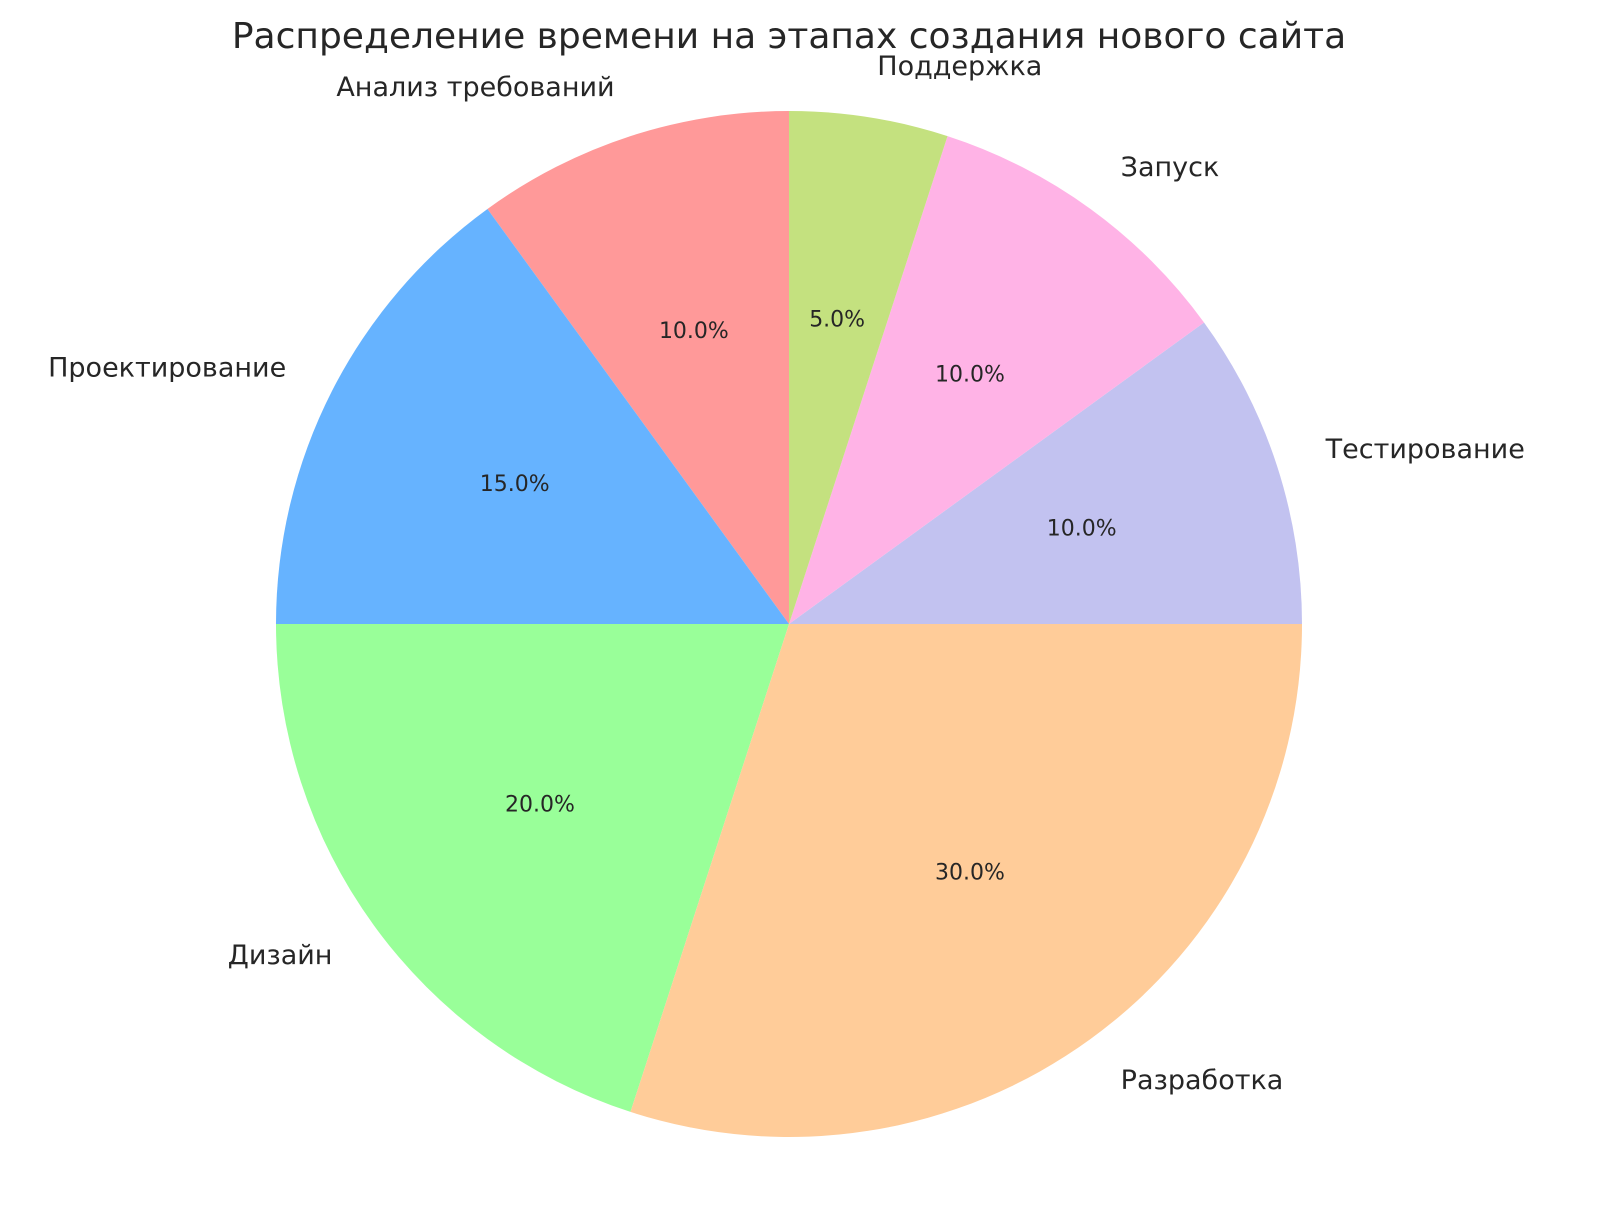 This screenshot has height=1228, width=1600. What do you see at coordinates (970, 873) in the screenshot?
I see `slice-percent-label: 30.0%` at bounding box center [970, 873].